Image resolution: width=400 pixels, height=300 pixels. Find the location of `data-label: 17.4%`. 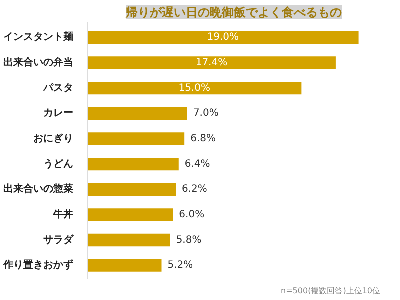

data-label: 17.4% is located at coordinates (212, 63).